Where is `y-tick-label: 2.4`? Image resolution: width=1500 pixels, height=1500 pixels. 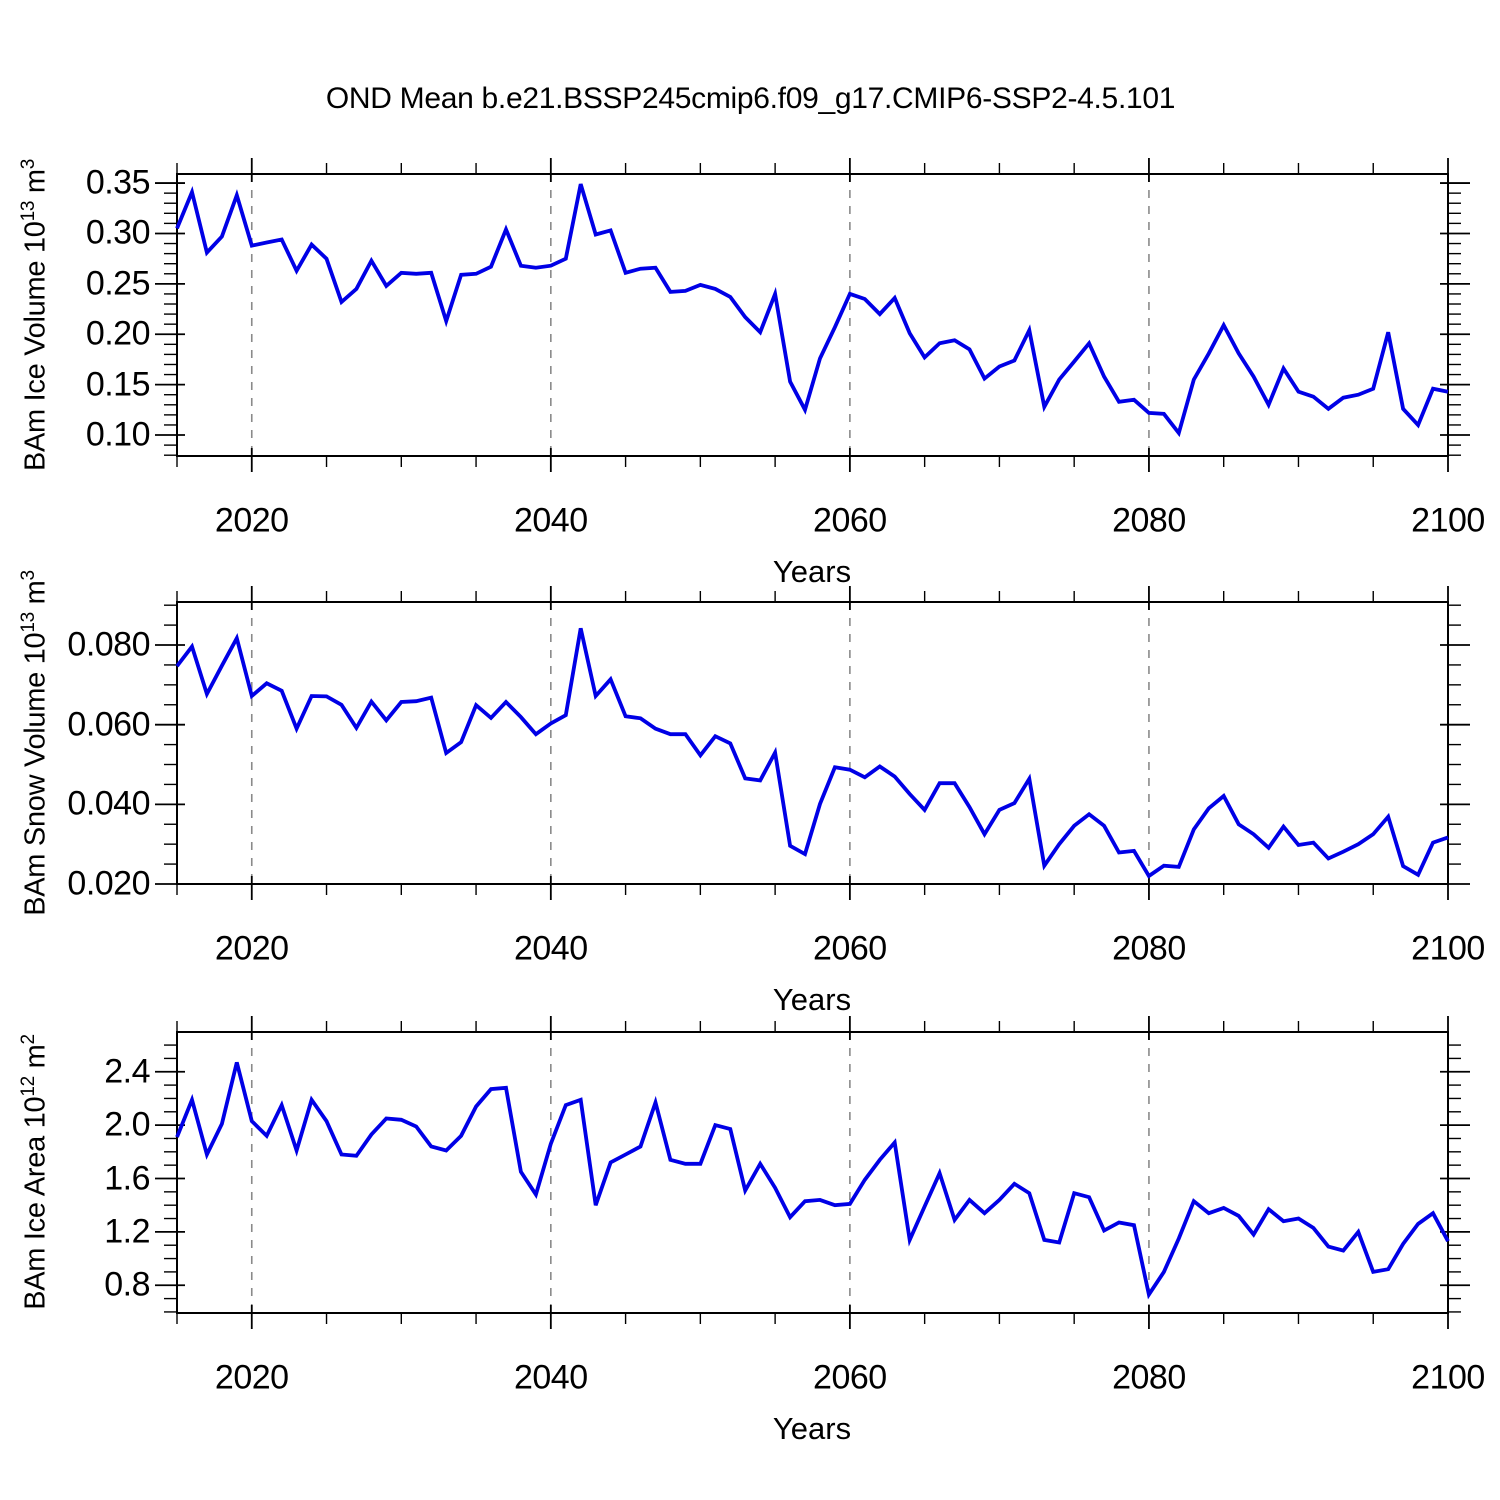
y-tick-label: 2.4 is located at coordinates (127, 1071).